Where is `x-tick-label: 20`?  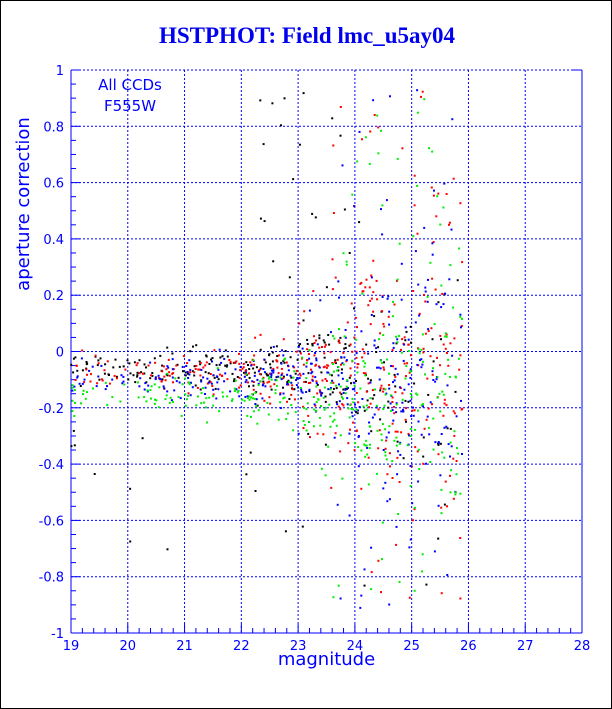
x-tick-label: 20 is located at coordinates (128, 646).